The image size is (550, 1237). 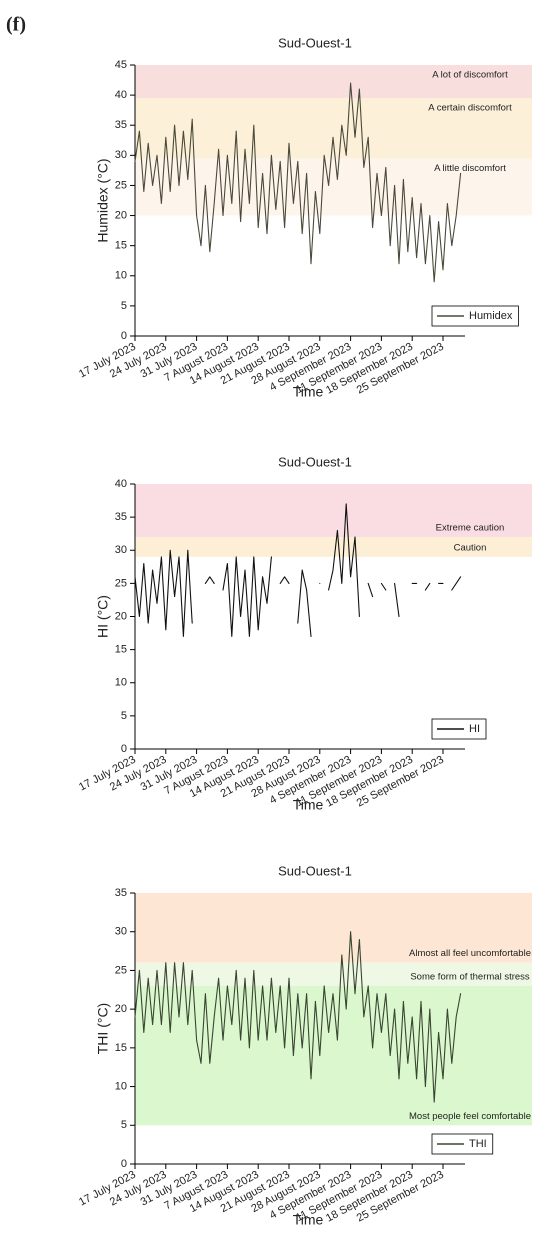 What do you see at coordinates (462, 1144) in the screenshot?
I see `legend: THI` at bounding box center [462, 1144].